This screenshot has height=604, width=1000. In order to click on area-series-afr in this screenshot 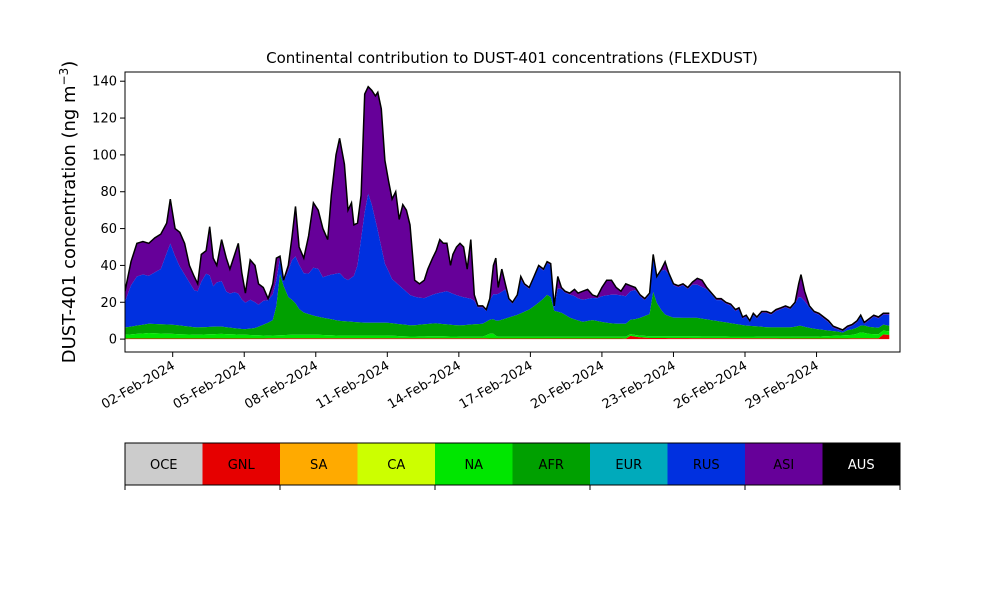, I will do `click(507, 305)`.